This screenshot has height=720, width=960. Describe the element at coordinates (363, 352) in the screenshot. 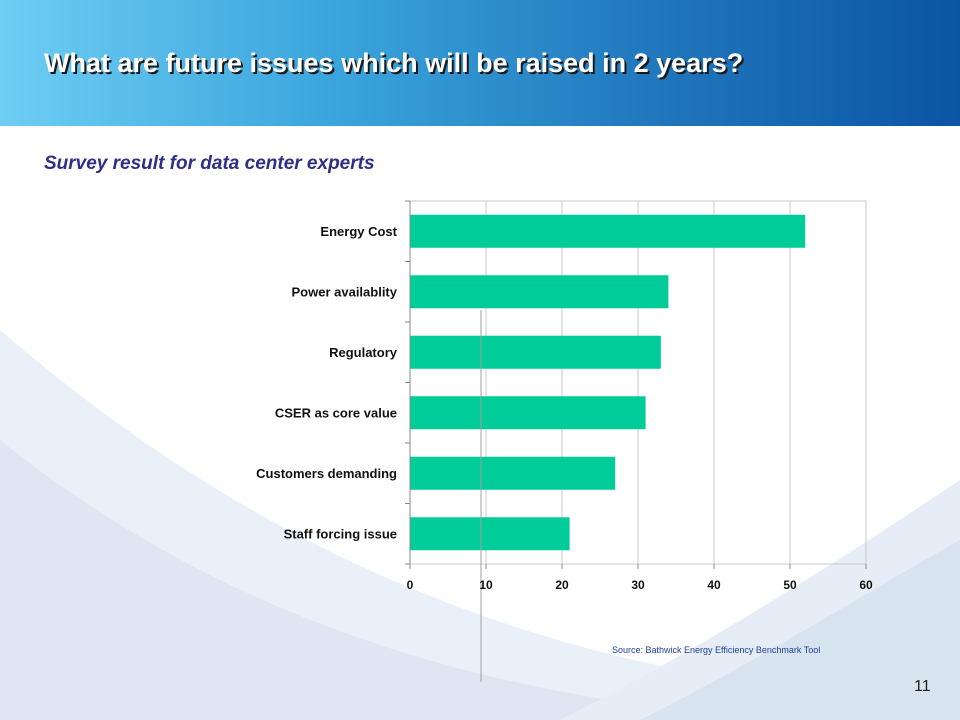

I see `category-label: Regulatory` at that location.